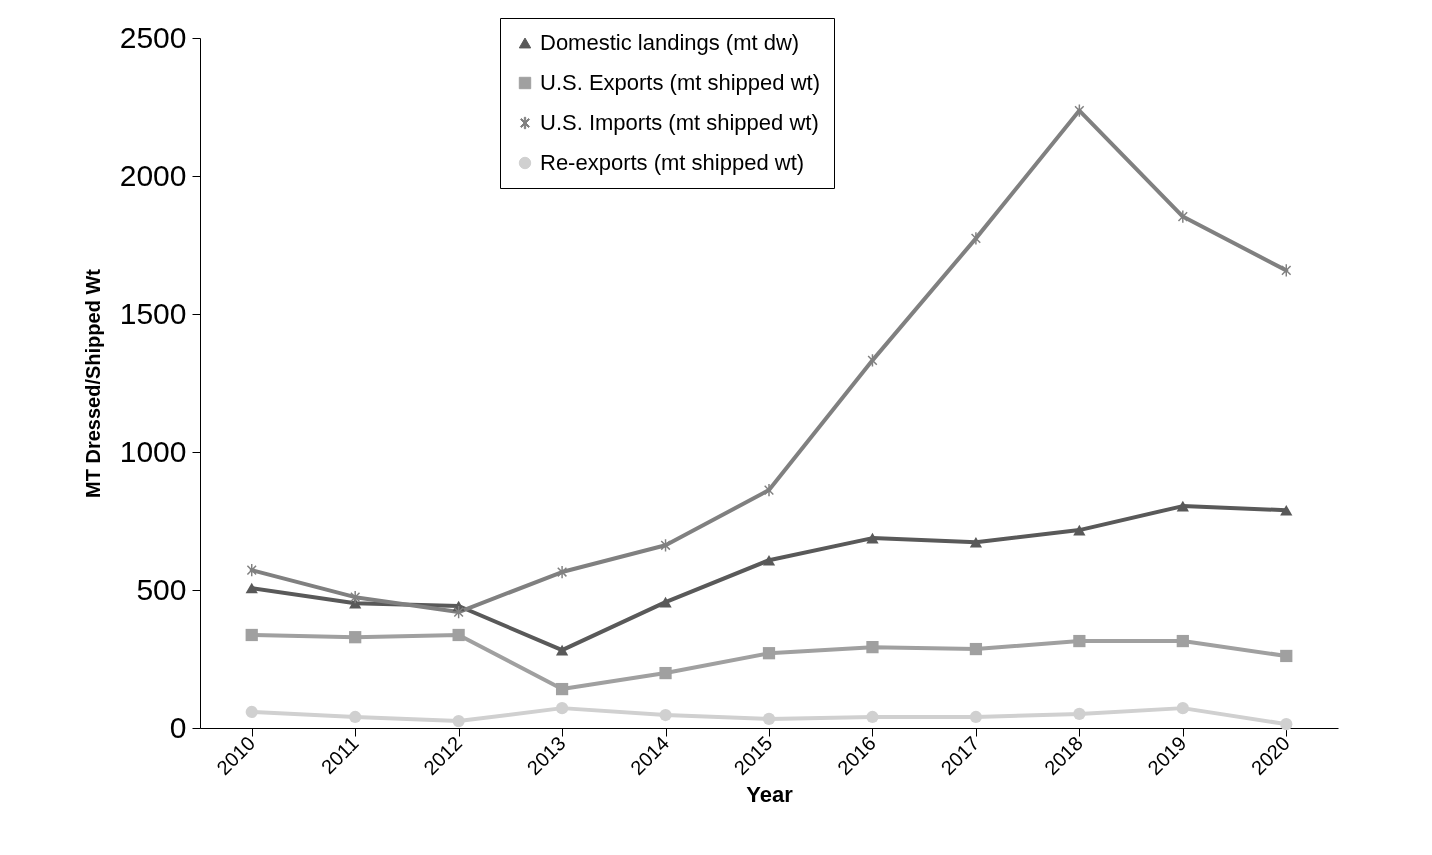  Describe the element at coordinates (153, 37) in the screenshot. I see `y-tick-label: 2500` at that location.